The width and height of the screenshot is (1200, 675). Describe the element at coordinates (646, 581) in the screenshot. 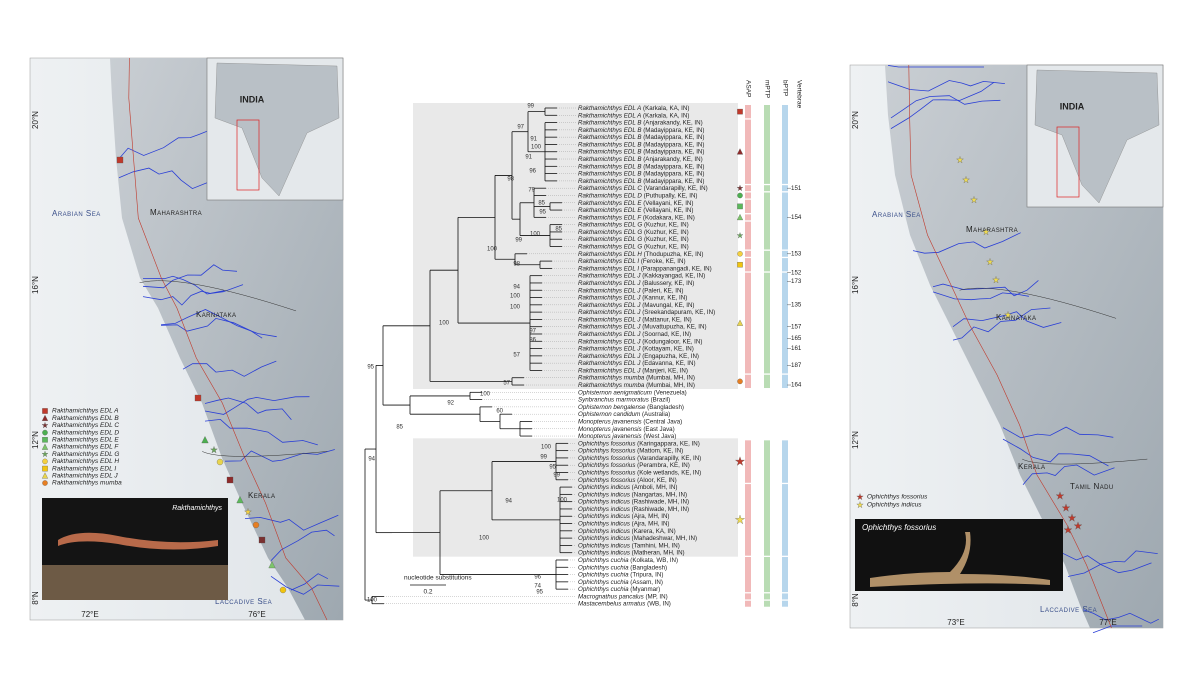

I see `locality: (Assam, IN)` at that location.